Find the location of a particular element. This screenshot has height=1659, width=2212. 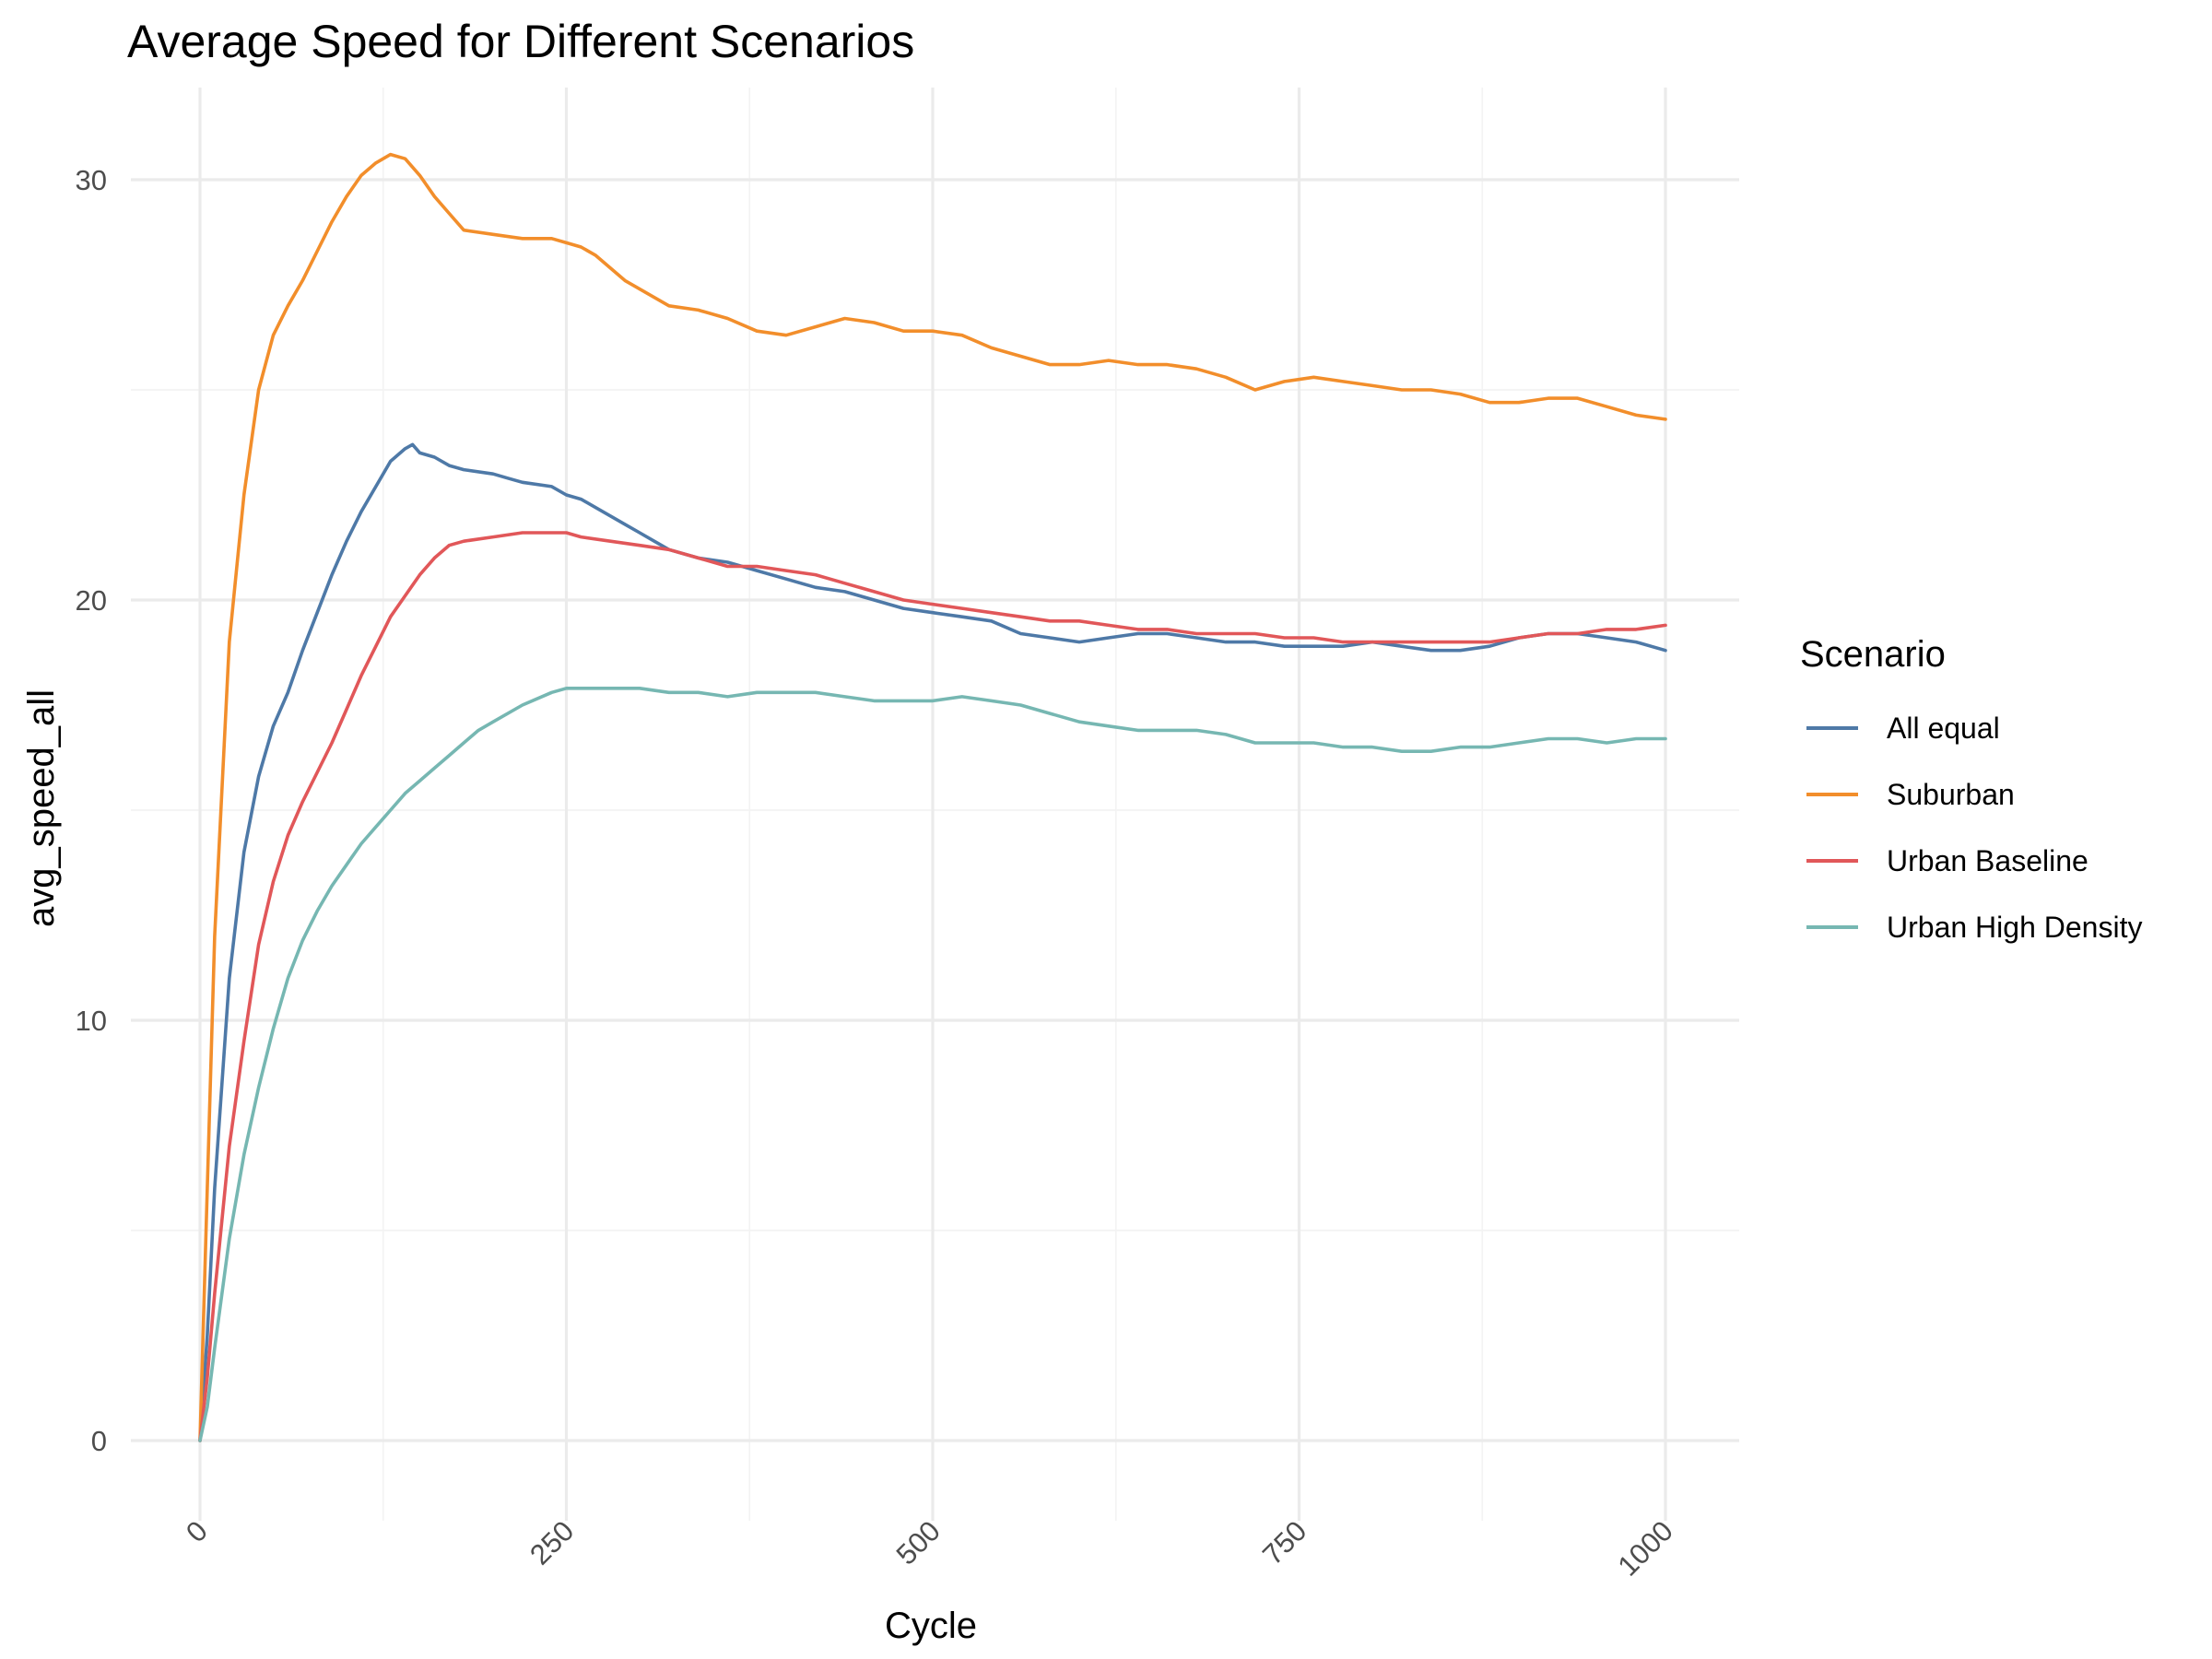

x-axis-ticks: 0 250 500 750 1000 is located at coordinates (929, 1548).